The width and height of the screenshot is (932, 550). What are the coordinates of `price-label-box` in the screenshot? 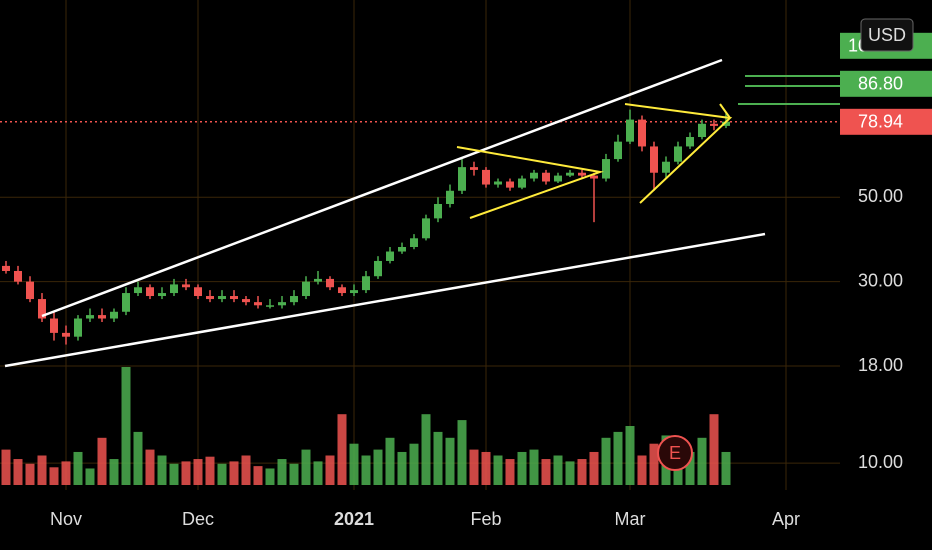 It's located at (886, 83).